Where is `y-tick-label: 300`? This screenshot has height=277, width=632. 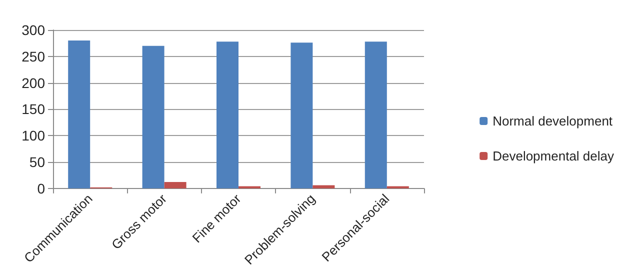
y-tick-label: 300 is located at coordinates (34, 30).